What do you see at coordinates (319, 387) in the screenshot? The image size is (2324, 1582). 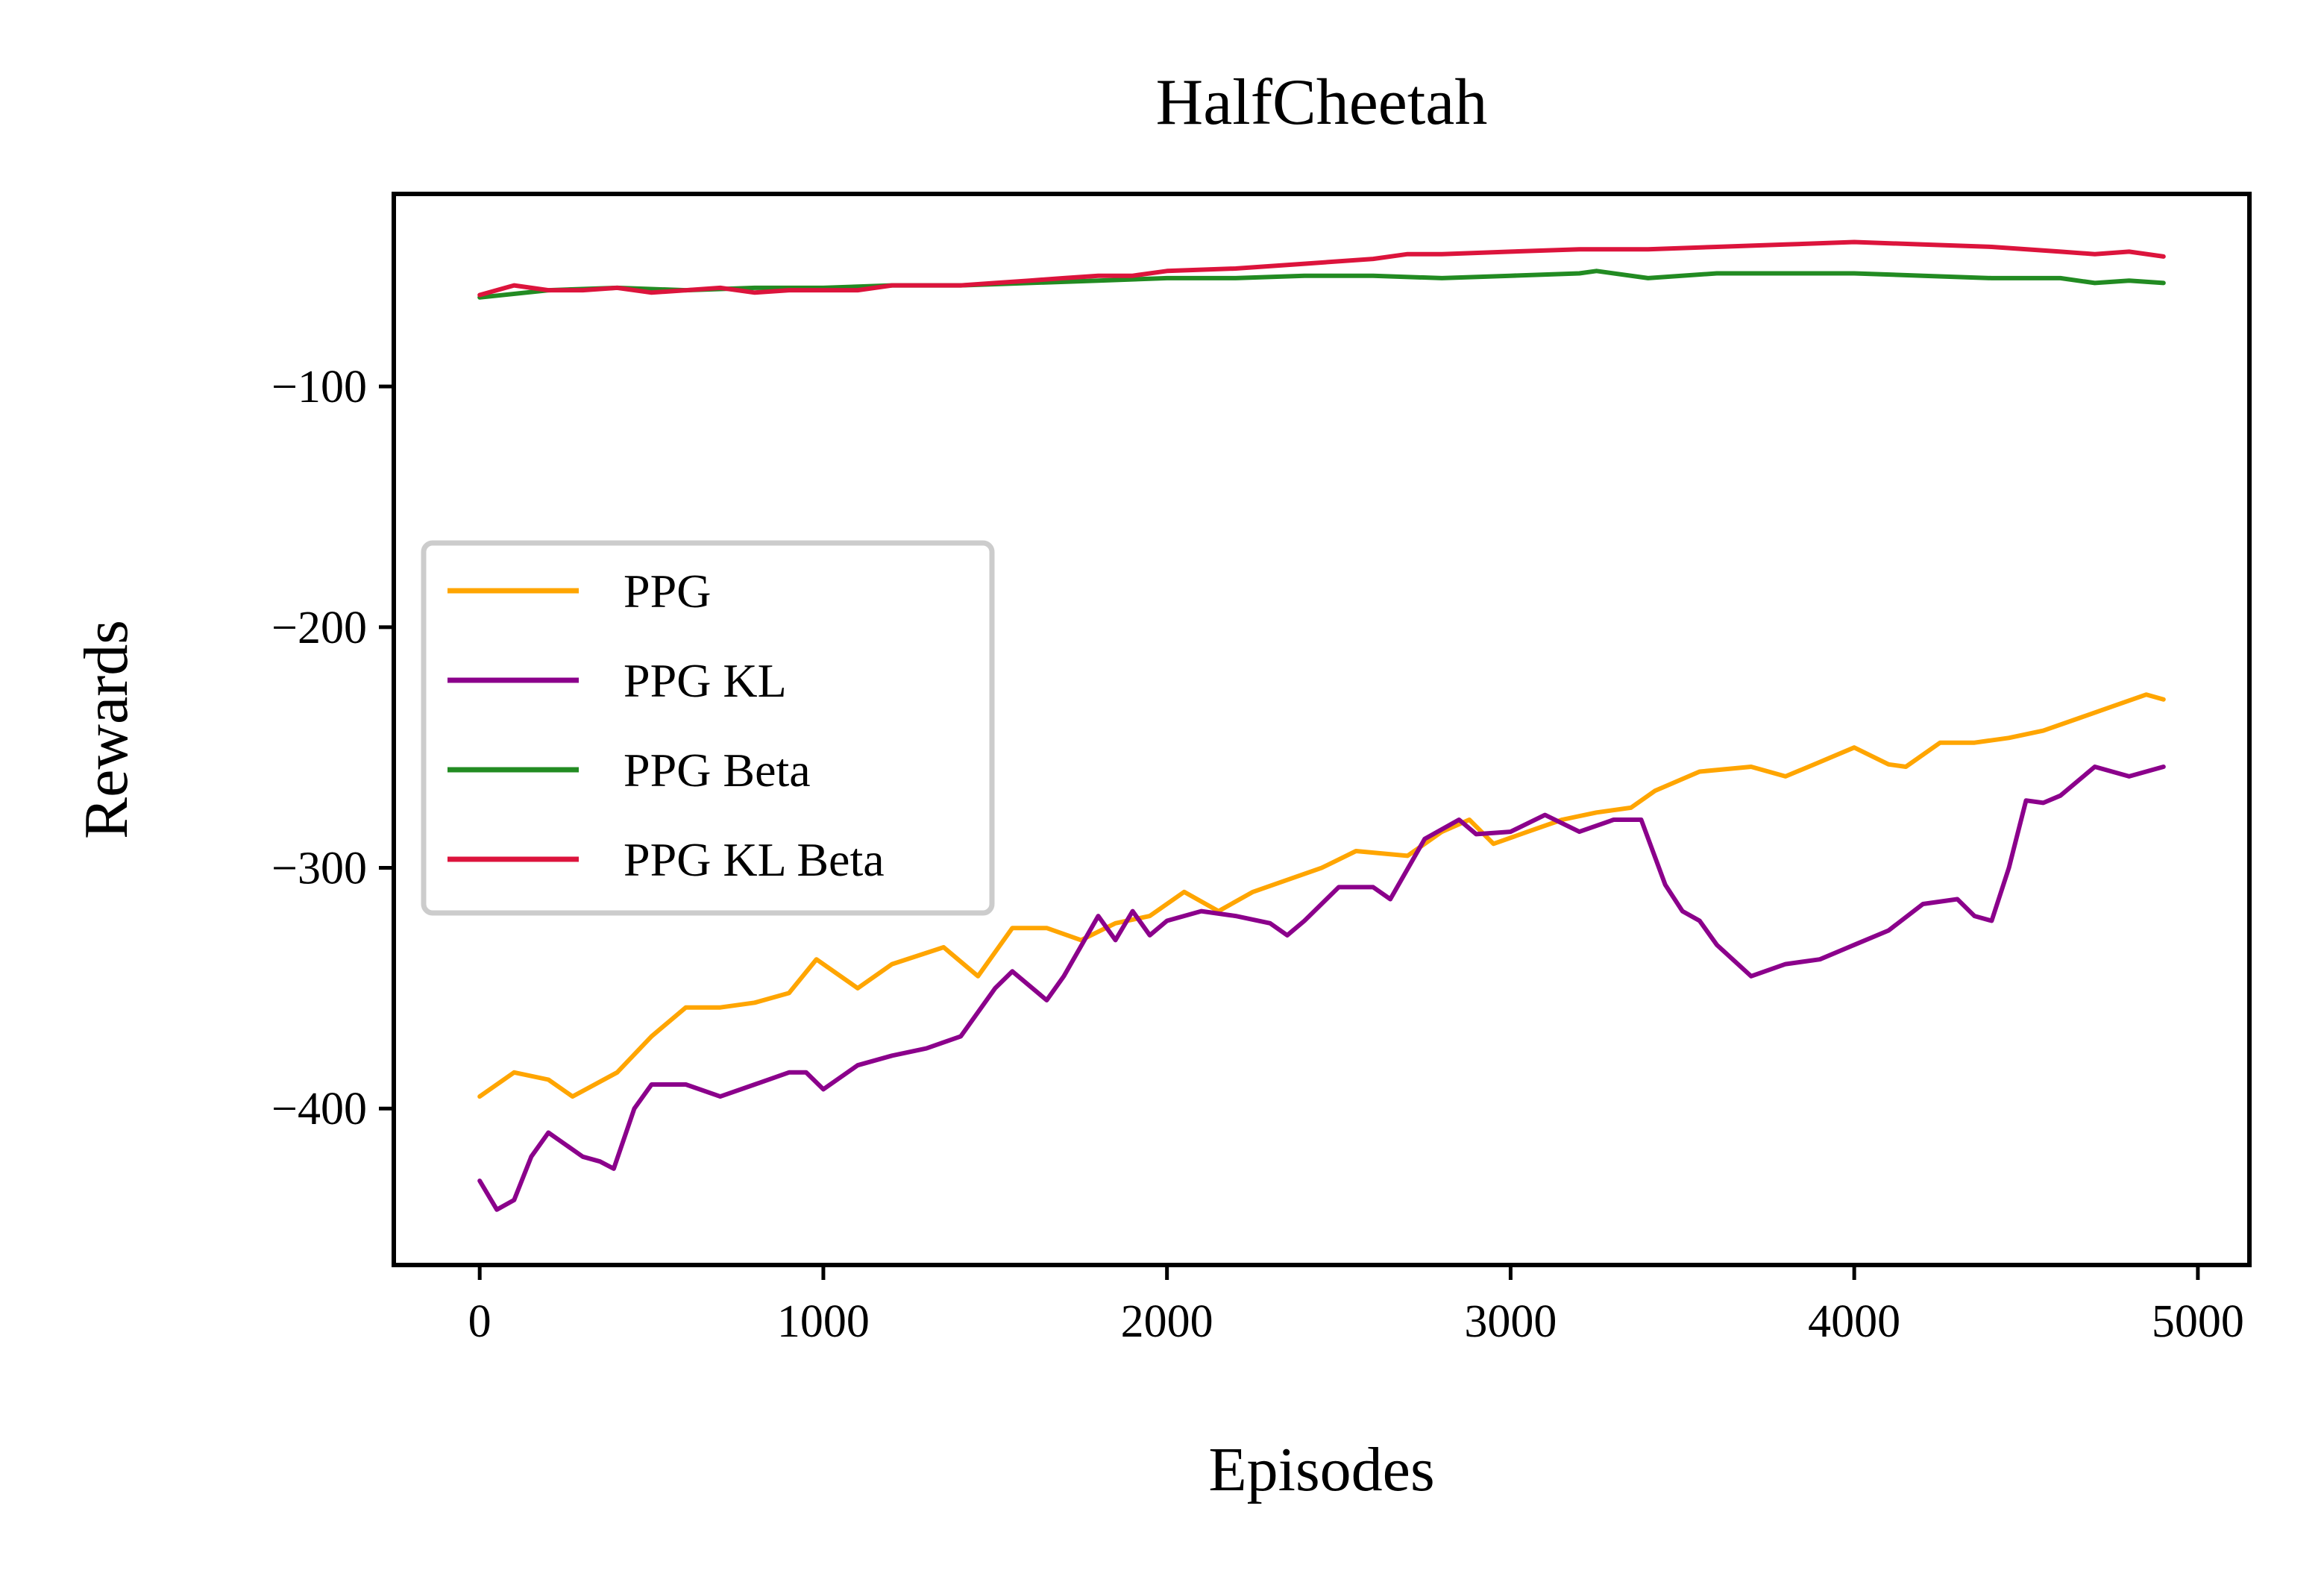 I see `y-tick-label: −100` at bounding box center [319, 387].